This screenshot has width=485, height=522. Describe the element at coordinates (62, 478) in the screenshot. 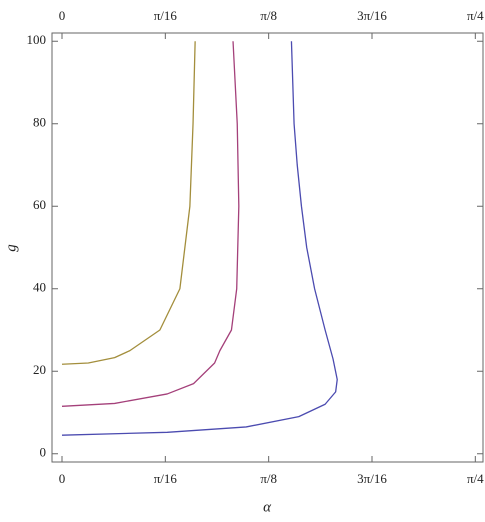

I see `x-tick-label: 0` at that location.